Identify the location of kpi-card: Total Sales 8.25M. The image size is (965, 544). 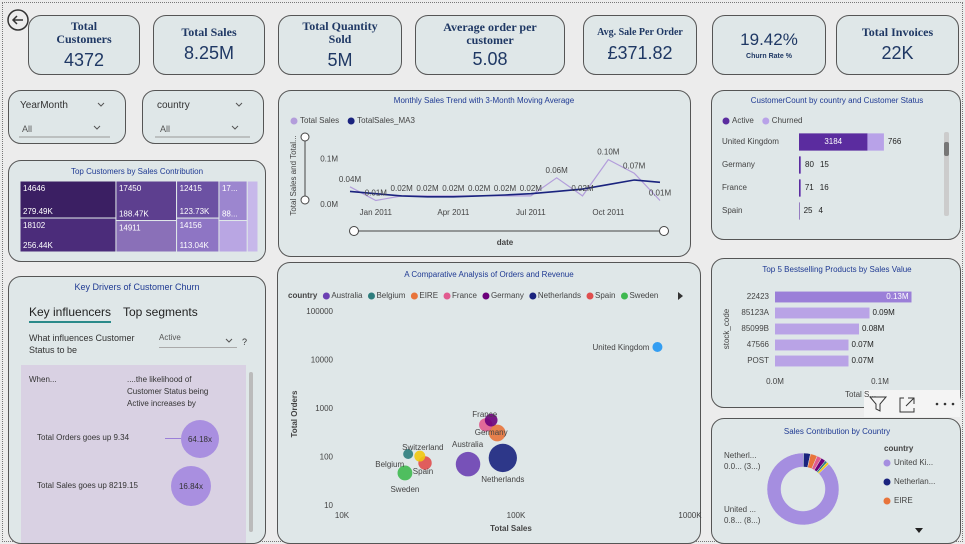
(209, 45).